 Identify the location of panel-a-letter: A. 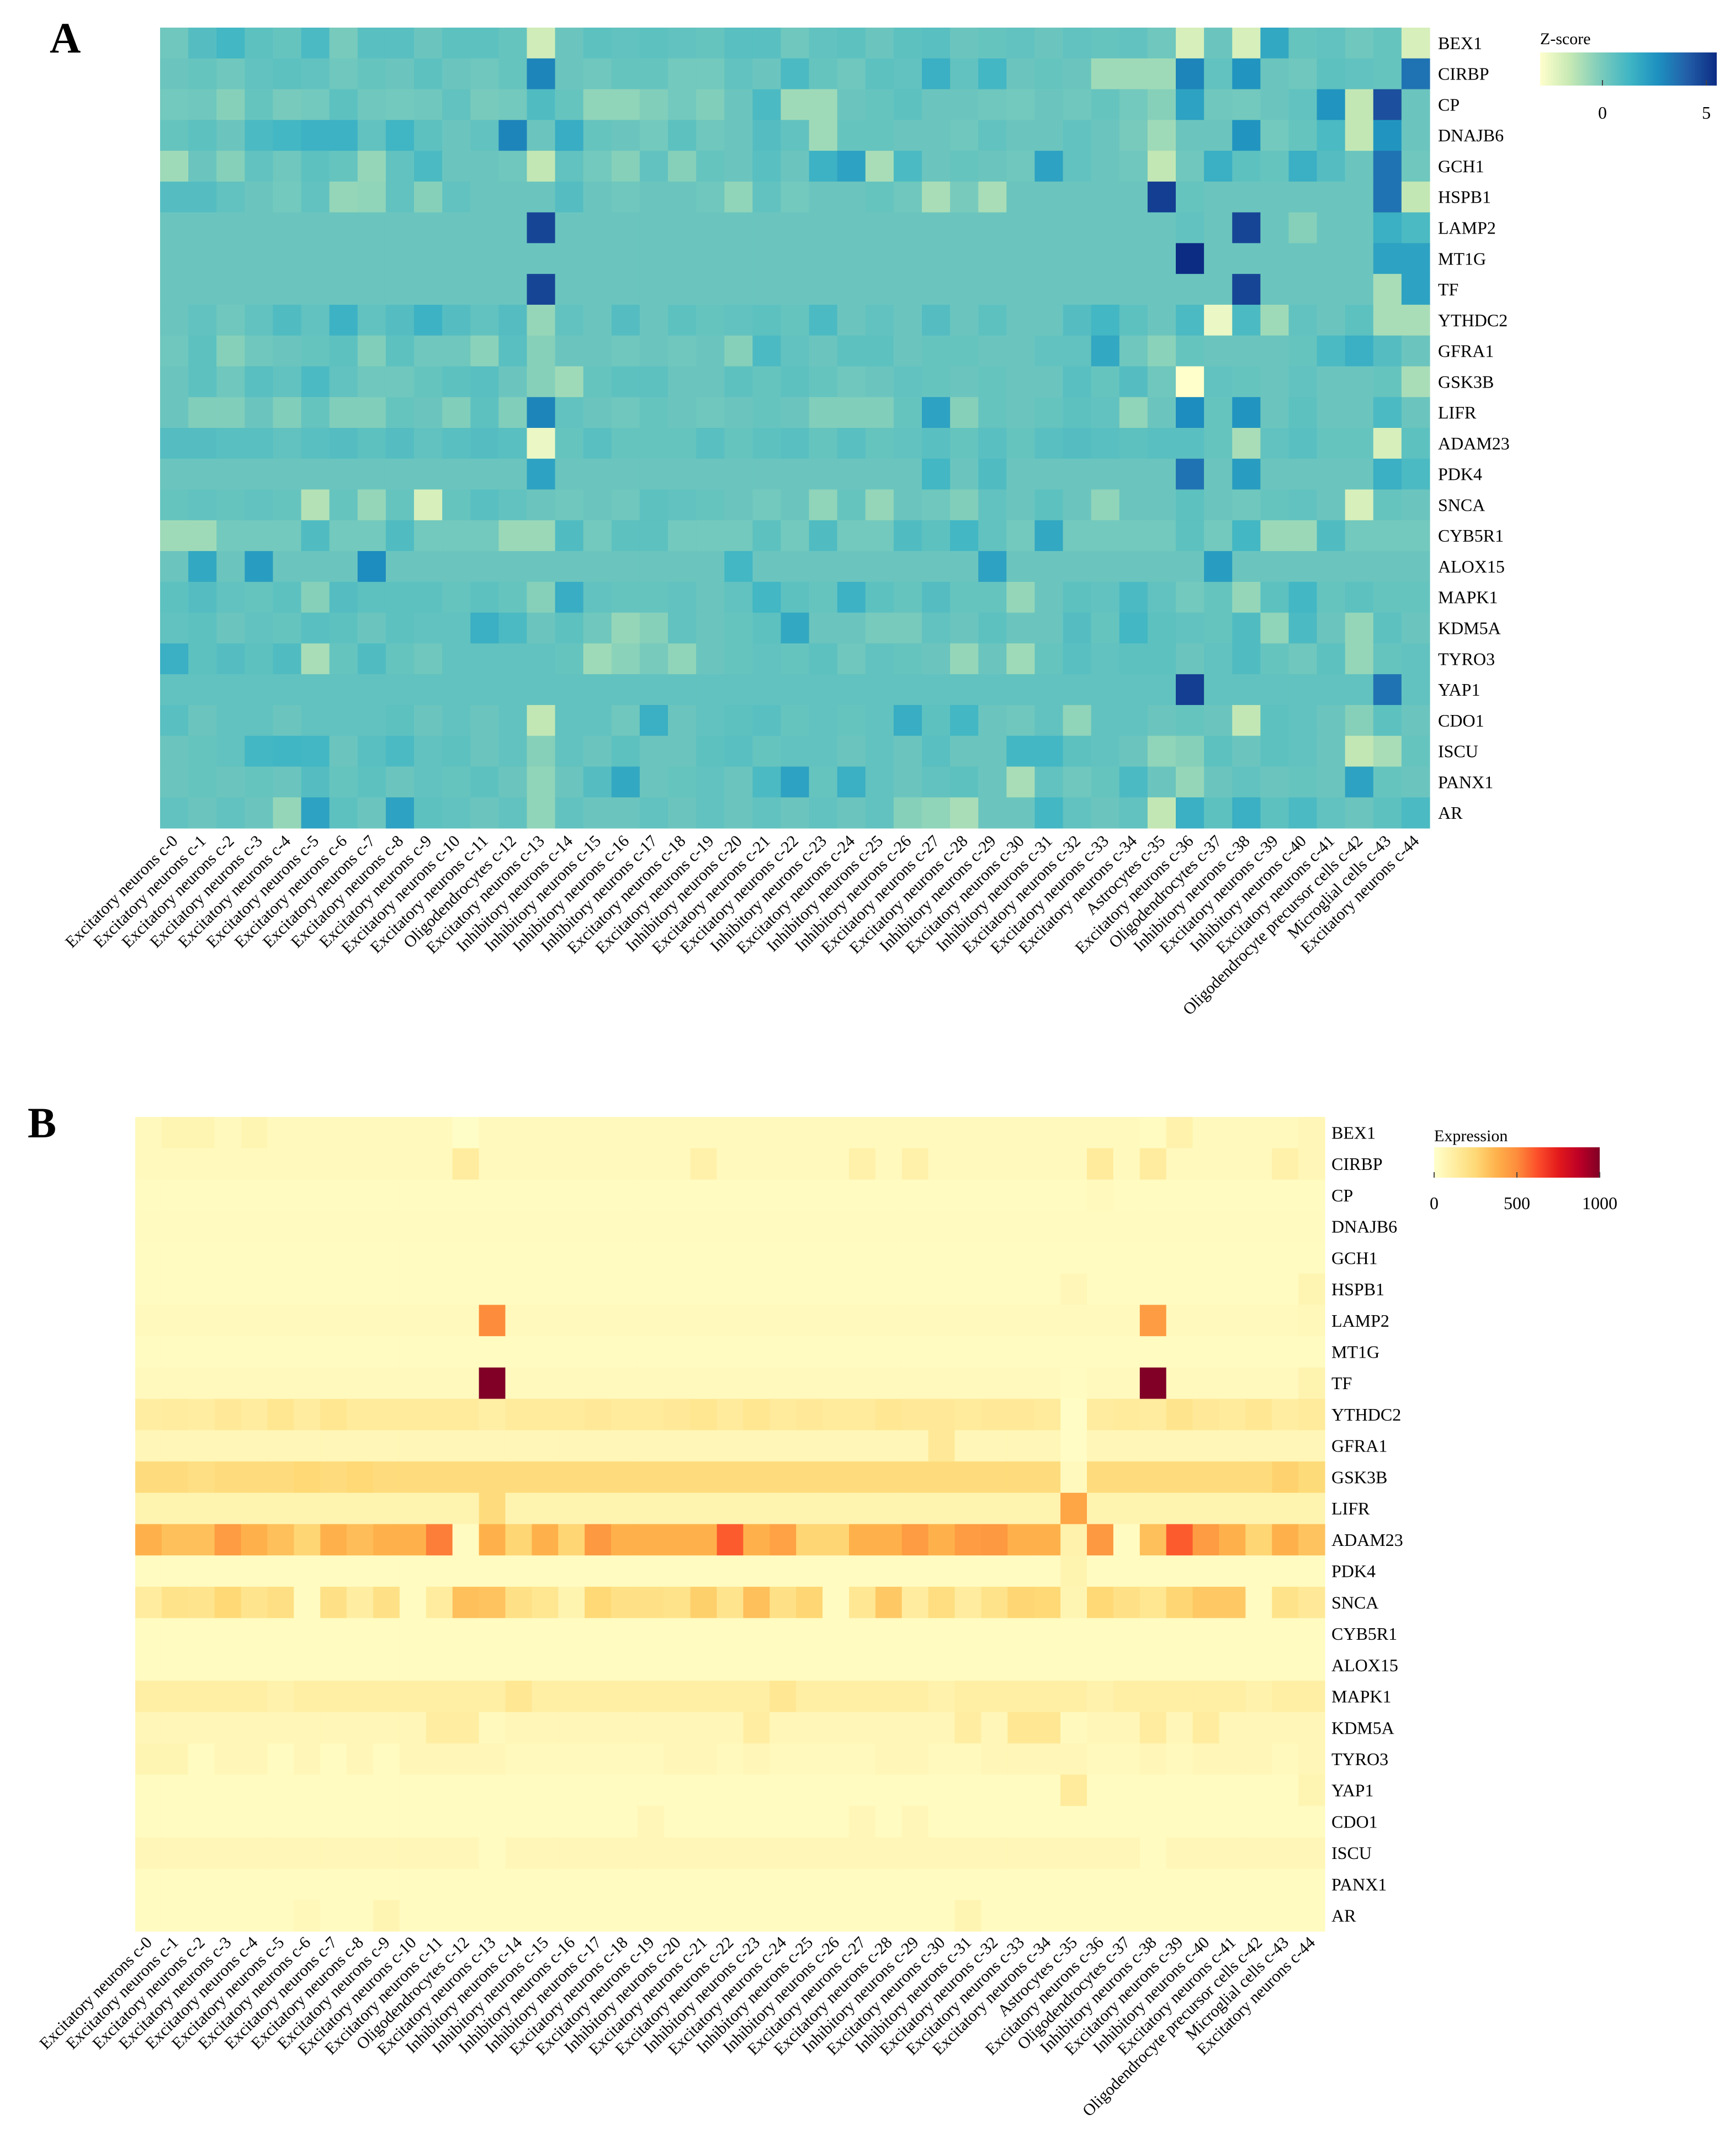
(65, 38).